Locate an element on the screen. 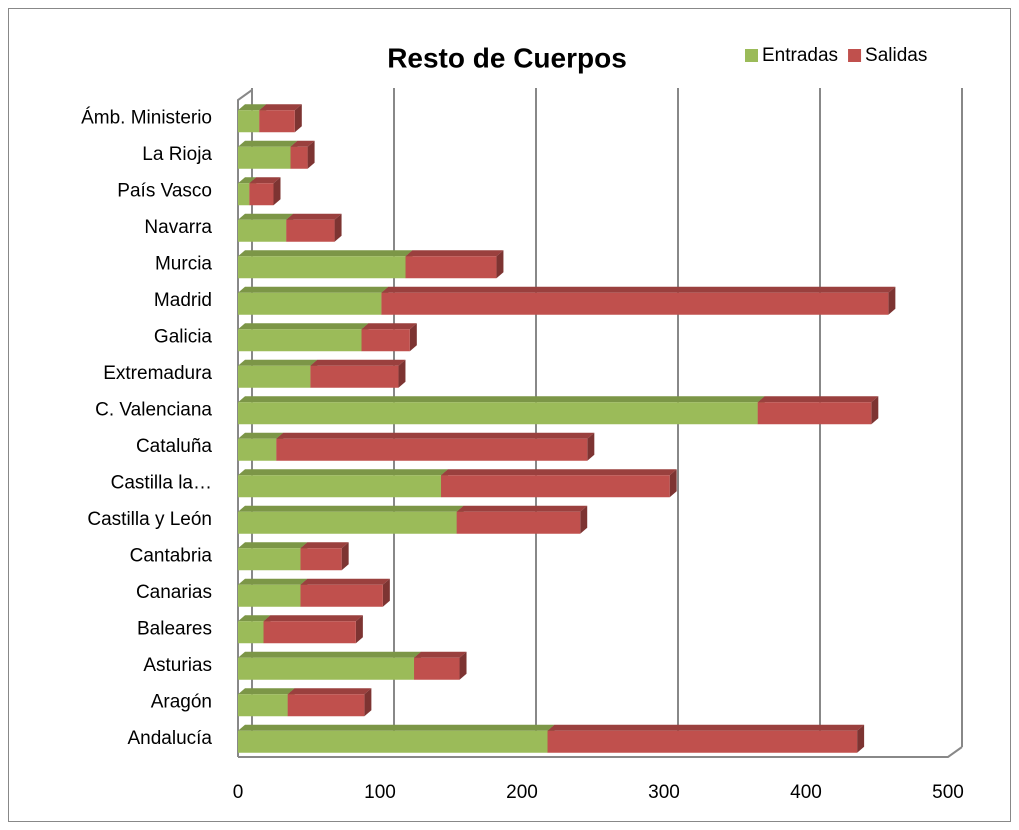 The height and width of the screenshot is (830, 1019). y-tick-label: C. Valenciana is located at coordinates (153, 409).